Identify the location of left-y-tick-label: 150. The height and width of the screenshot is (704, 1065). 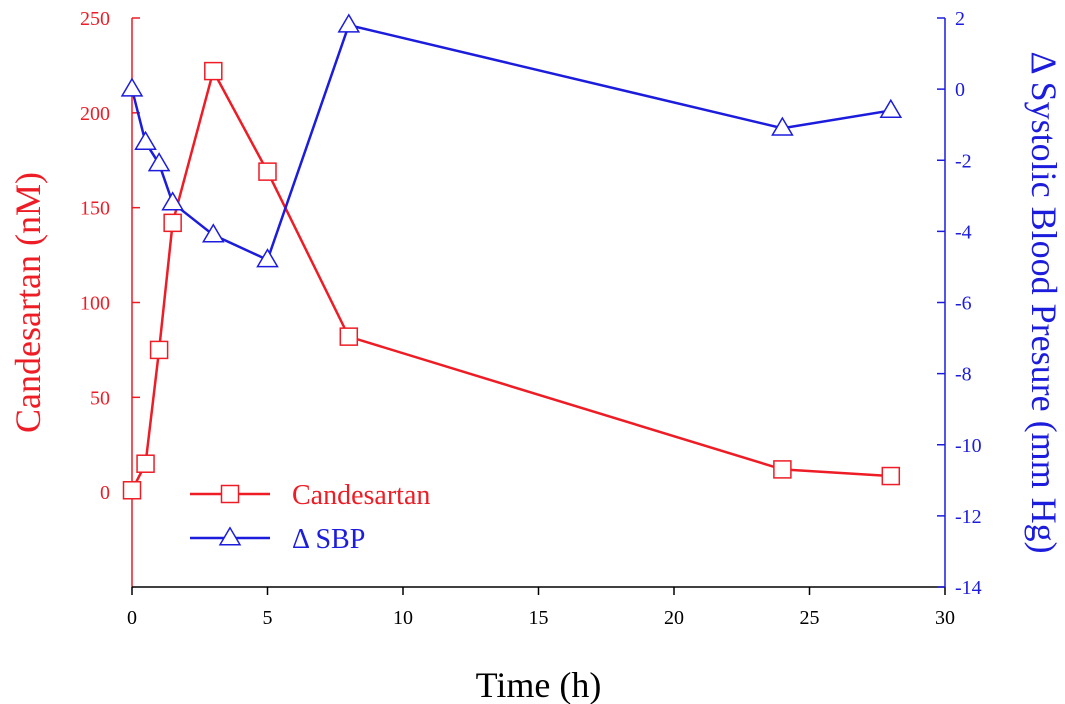
(95, 209).